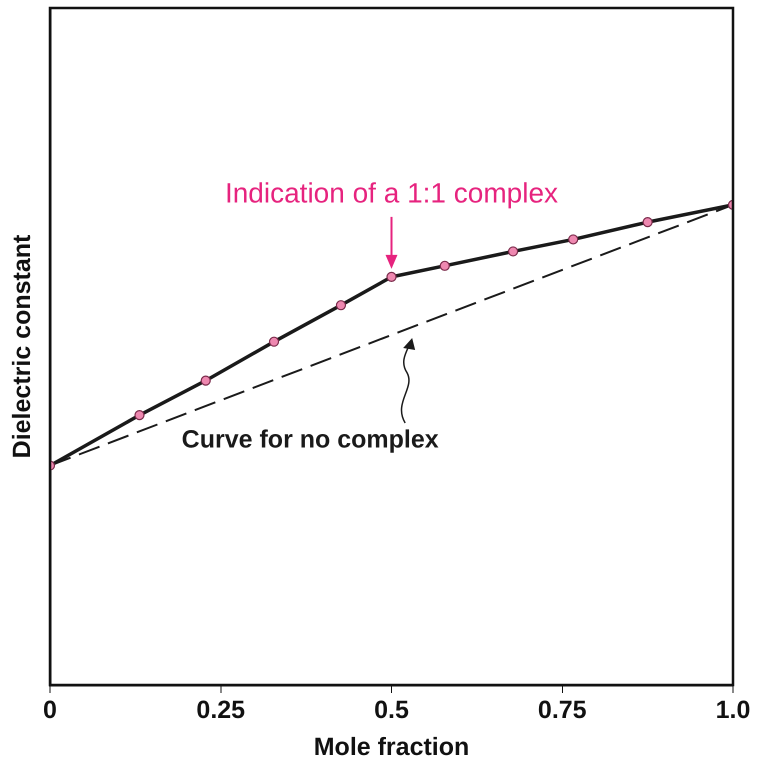 The image size is (767, 771). What do you see at coordinates (22, 346) in the screenshot?
I see `y-axis-title: Dielectric constant` at bounding box center [22, 346].